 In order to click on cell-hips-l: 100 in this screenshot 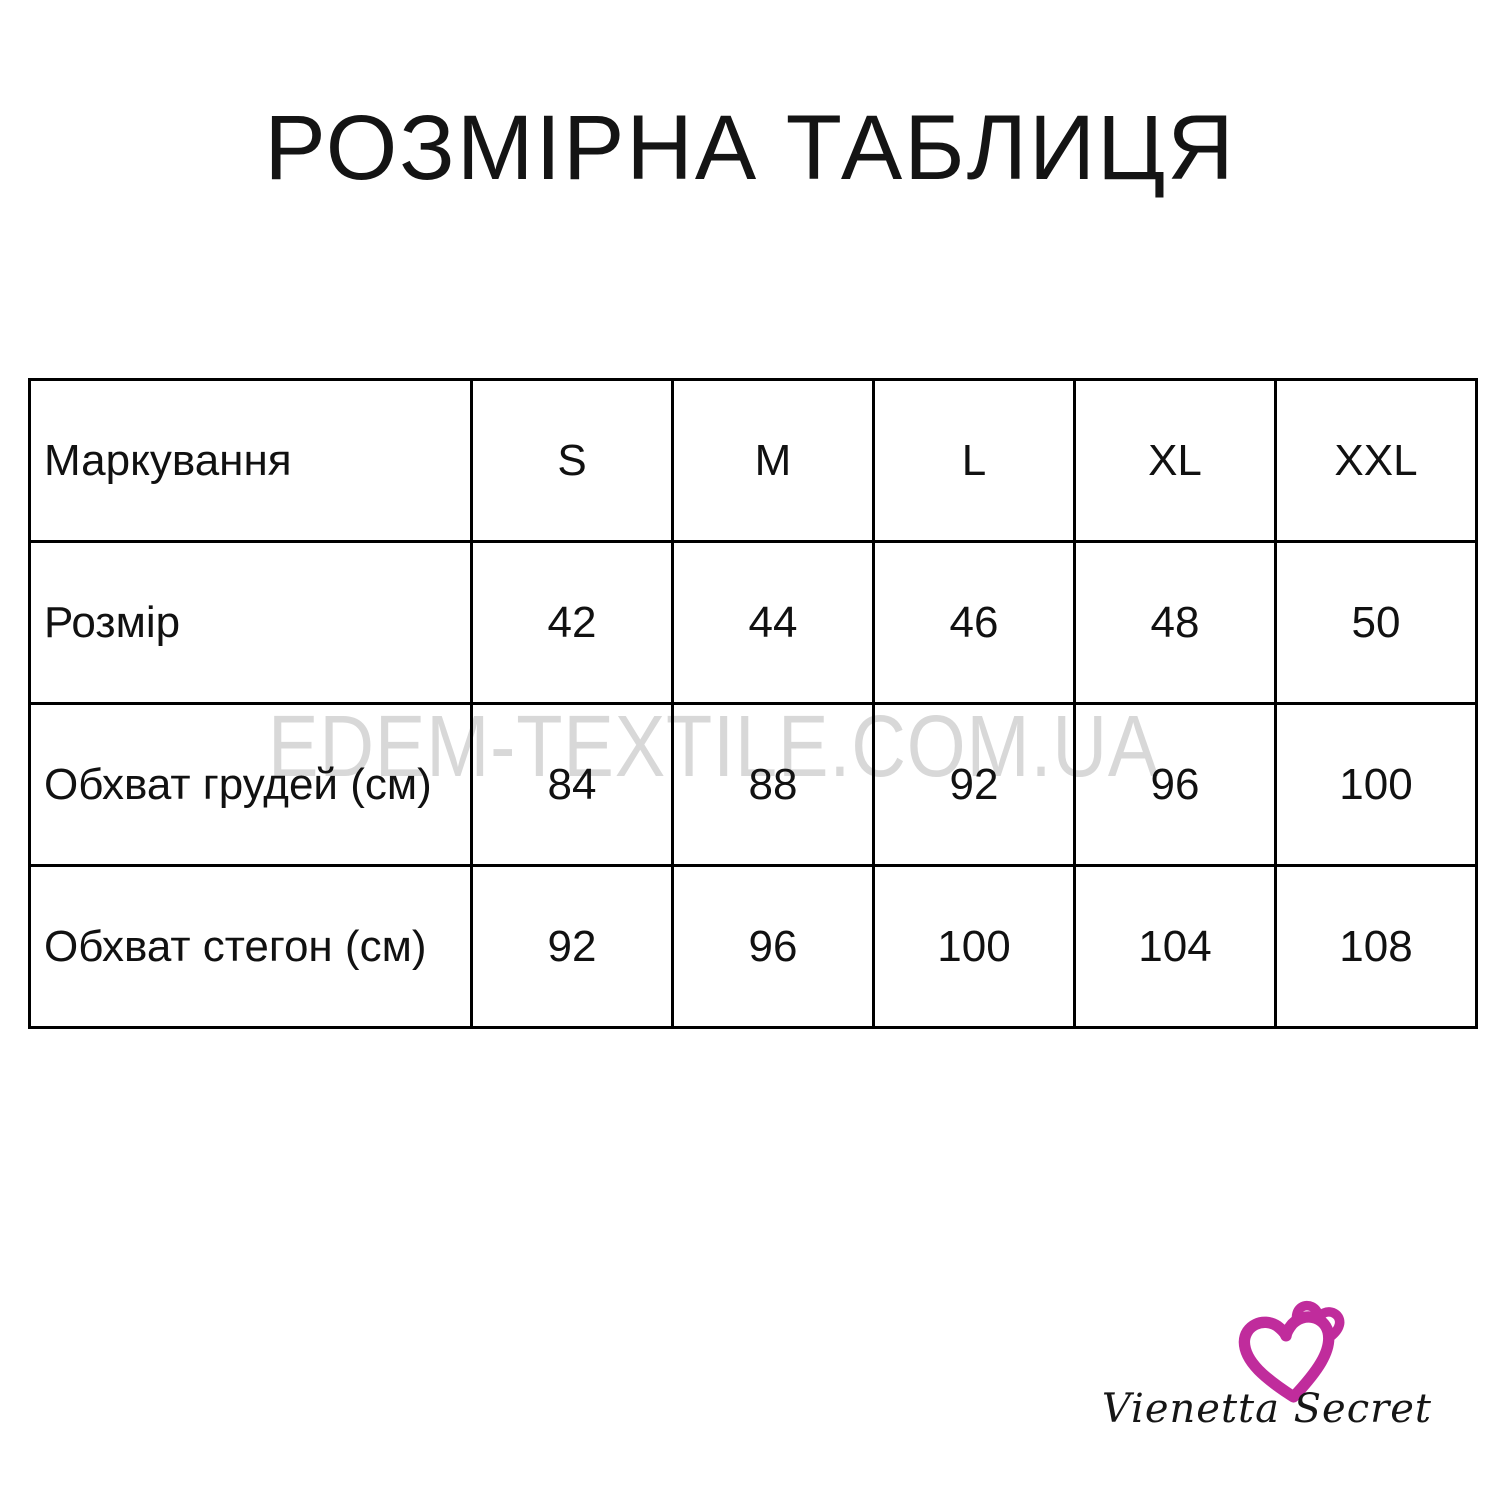, I will do `click(974, 946)`.